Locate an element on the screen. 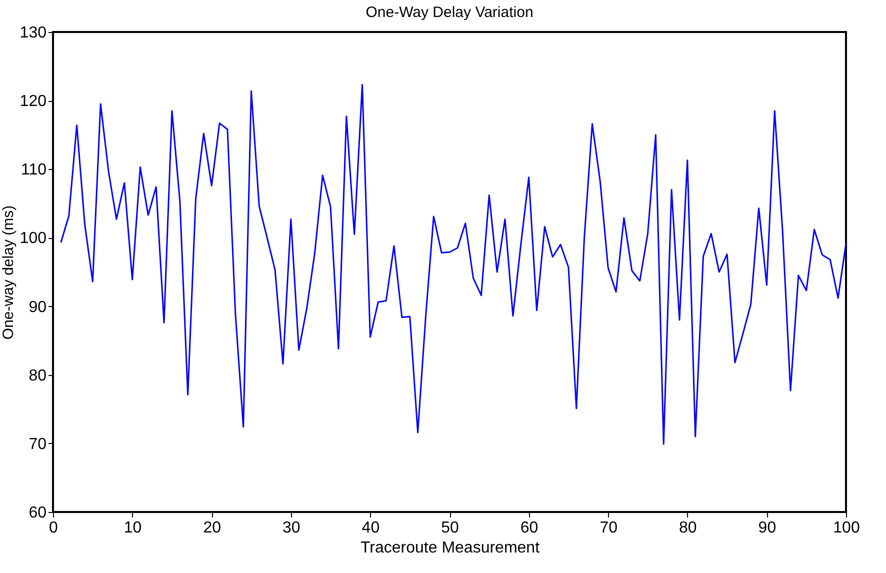 The image size is (886, 573). y-tick-label: 110 is located at coordinates (33, 170).